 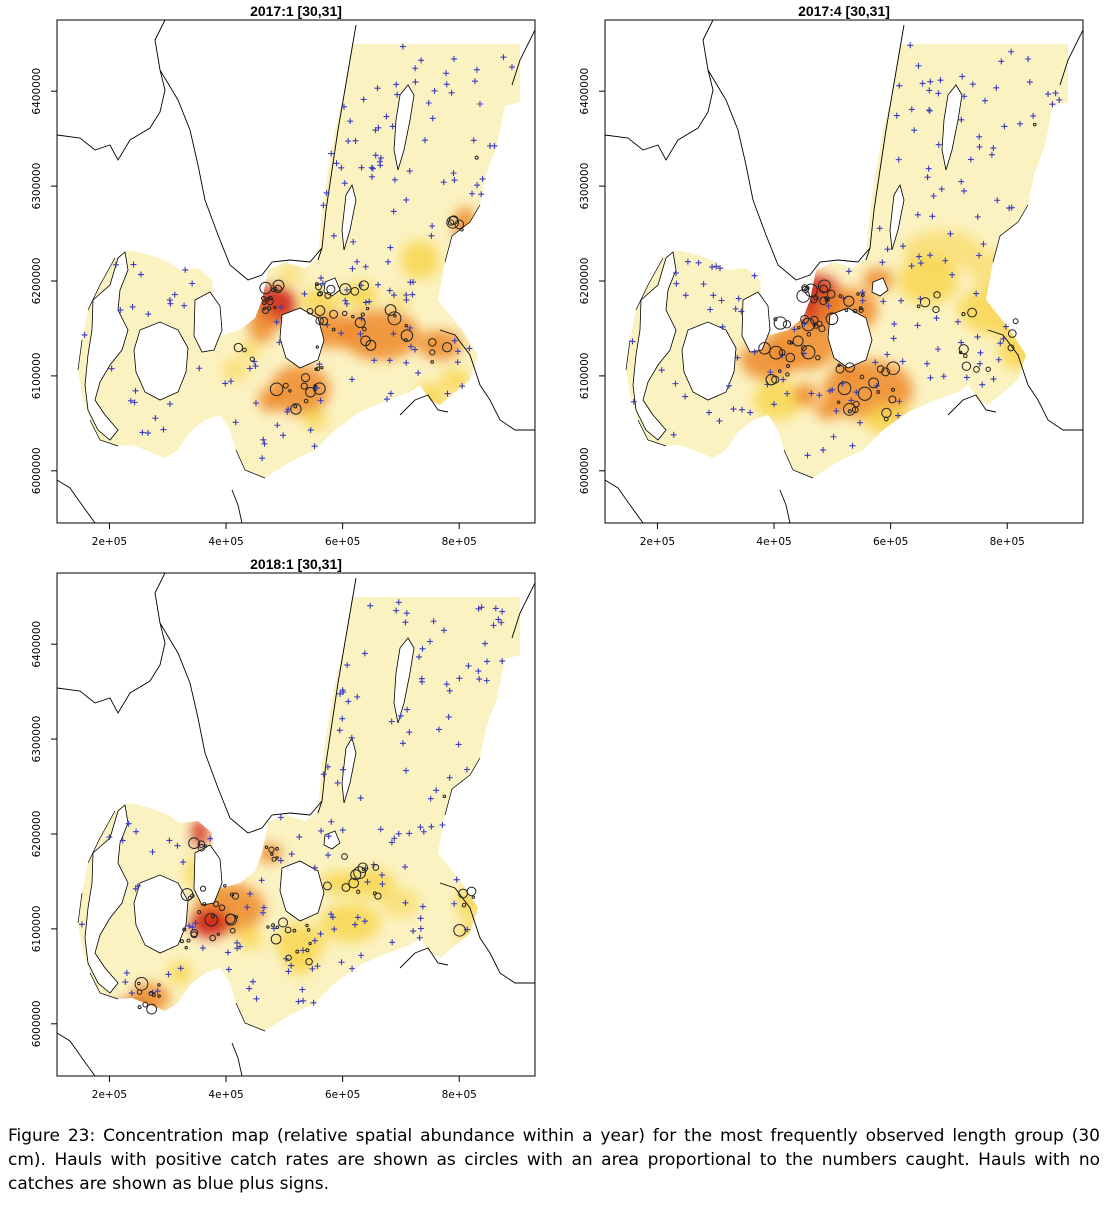 I want to click on positive-catch-hauls, so click(x=305, y=904).